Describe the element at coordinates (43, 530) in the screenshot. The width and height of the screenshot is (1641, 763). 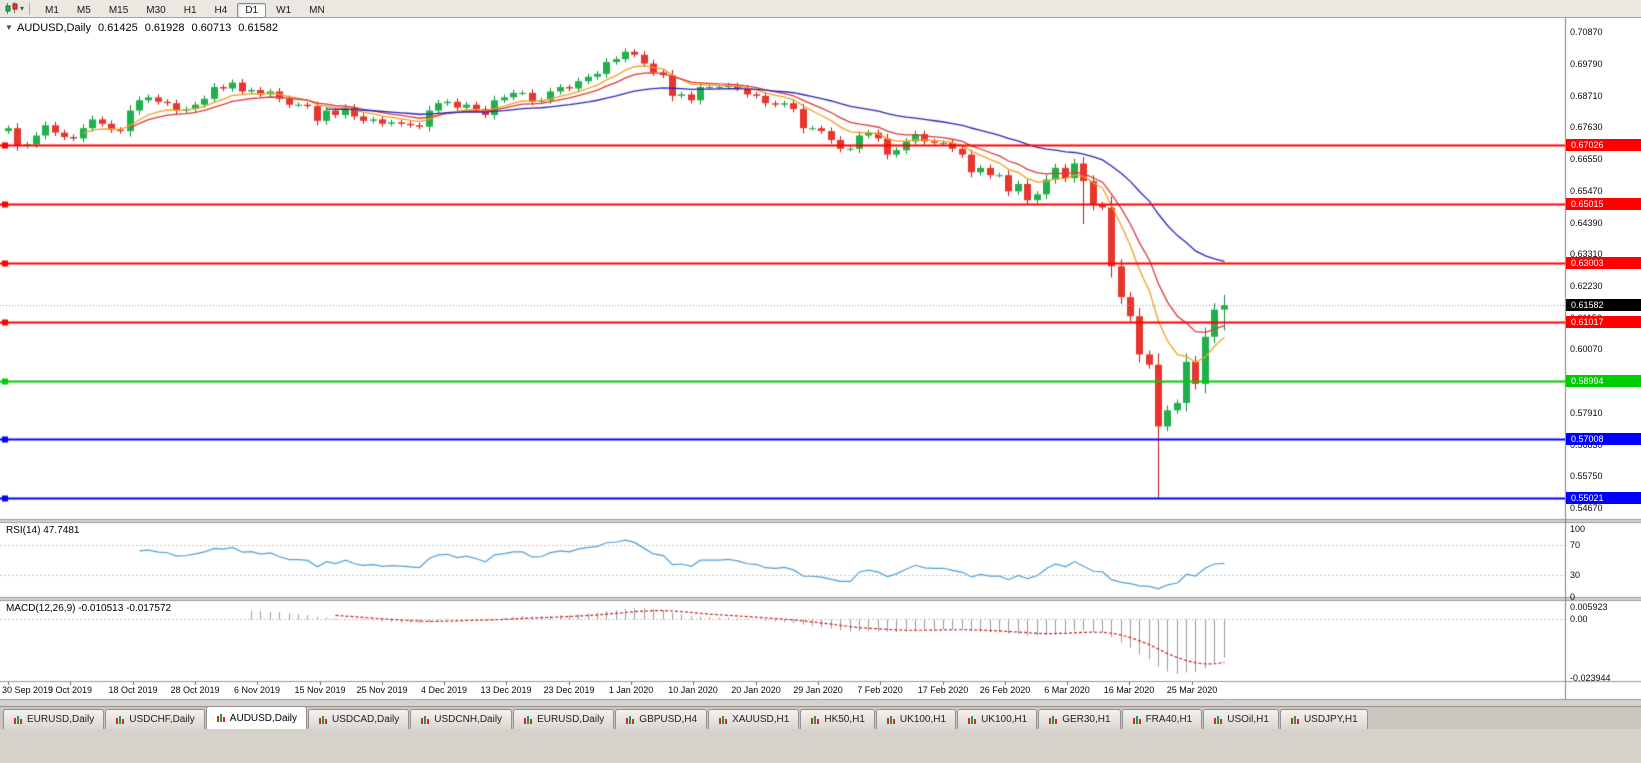
I see `rsi-indicator-label: RSI(14) 47.7481` at that location.